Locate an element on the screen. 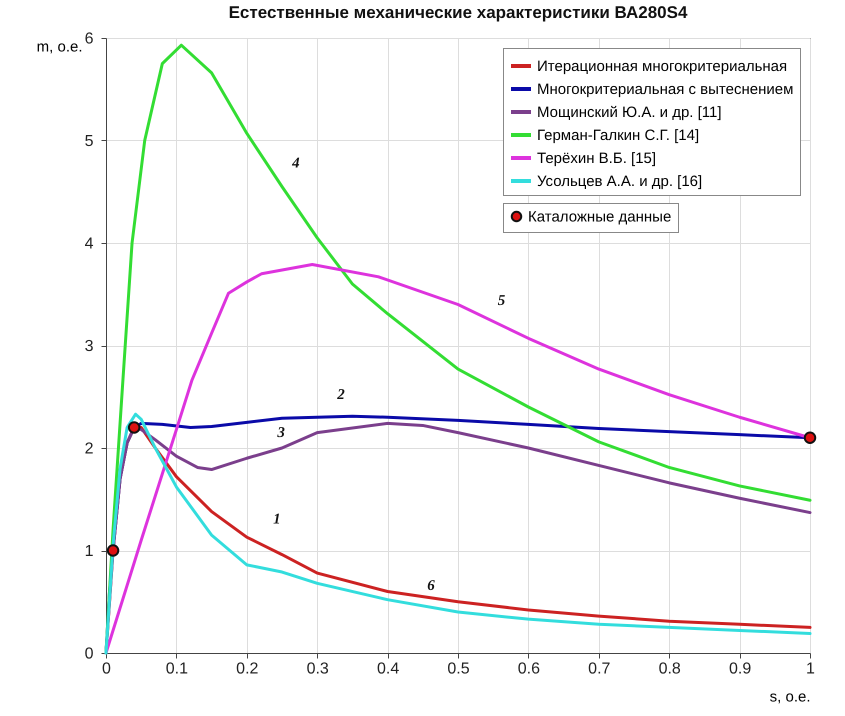 The image size is (845, 716). y-tick-label: 5 is located at coordinates (89, 141).